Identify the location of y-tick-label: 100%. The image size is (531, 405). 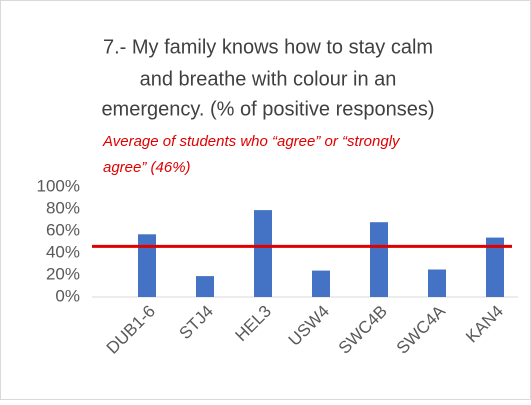
(58, 185).